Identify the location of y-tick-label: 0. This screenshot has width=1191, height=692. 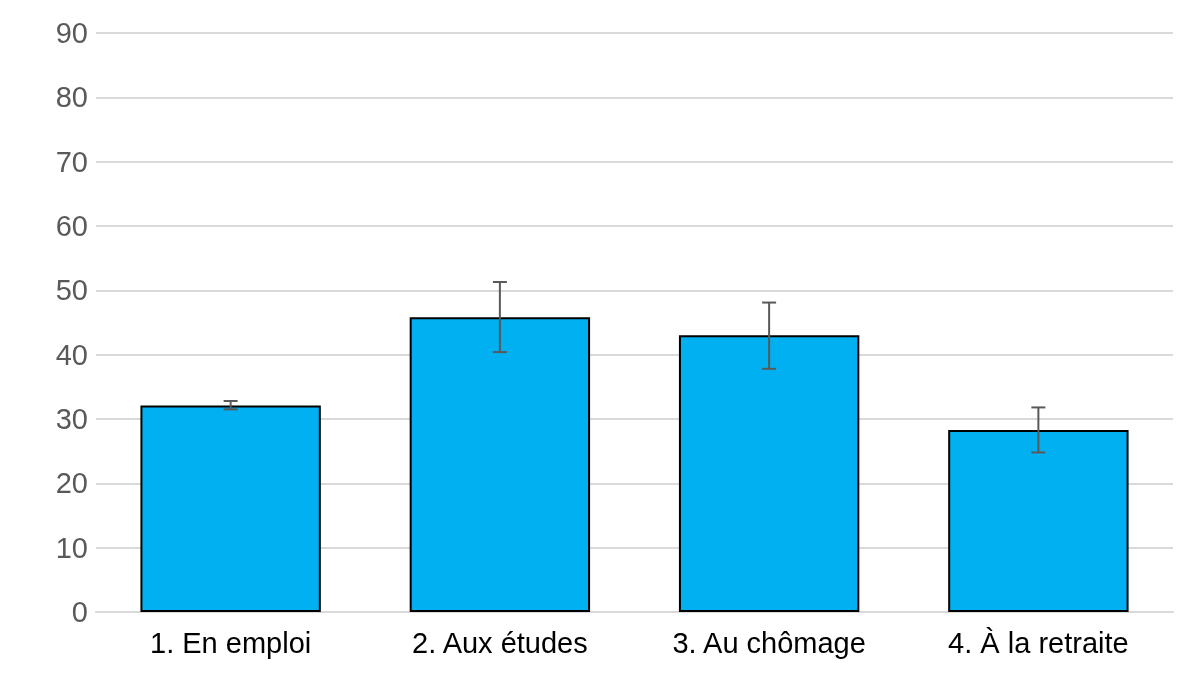
(79, 612).